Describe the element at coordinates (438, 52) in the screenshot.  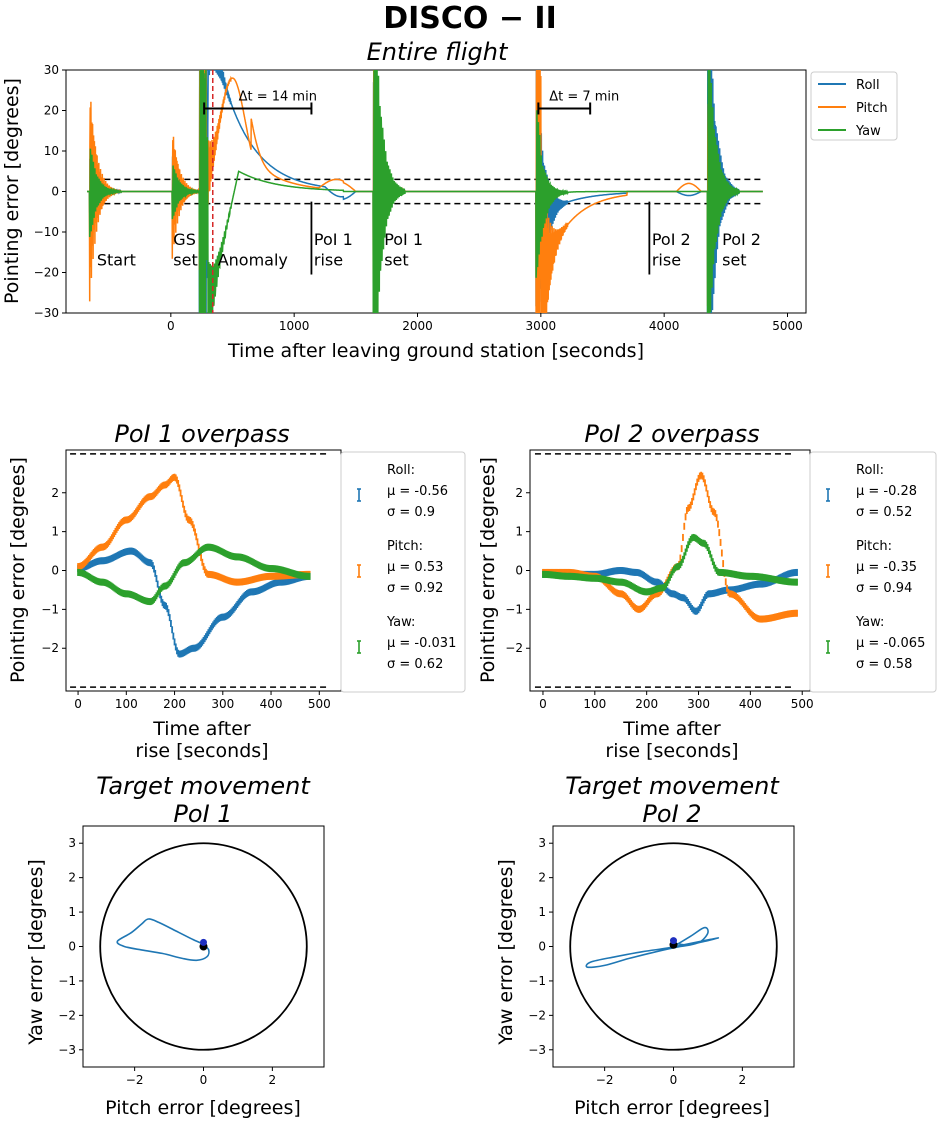
I see `entire-flight-title: Entire flight` at that location.